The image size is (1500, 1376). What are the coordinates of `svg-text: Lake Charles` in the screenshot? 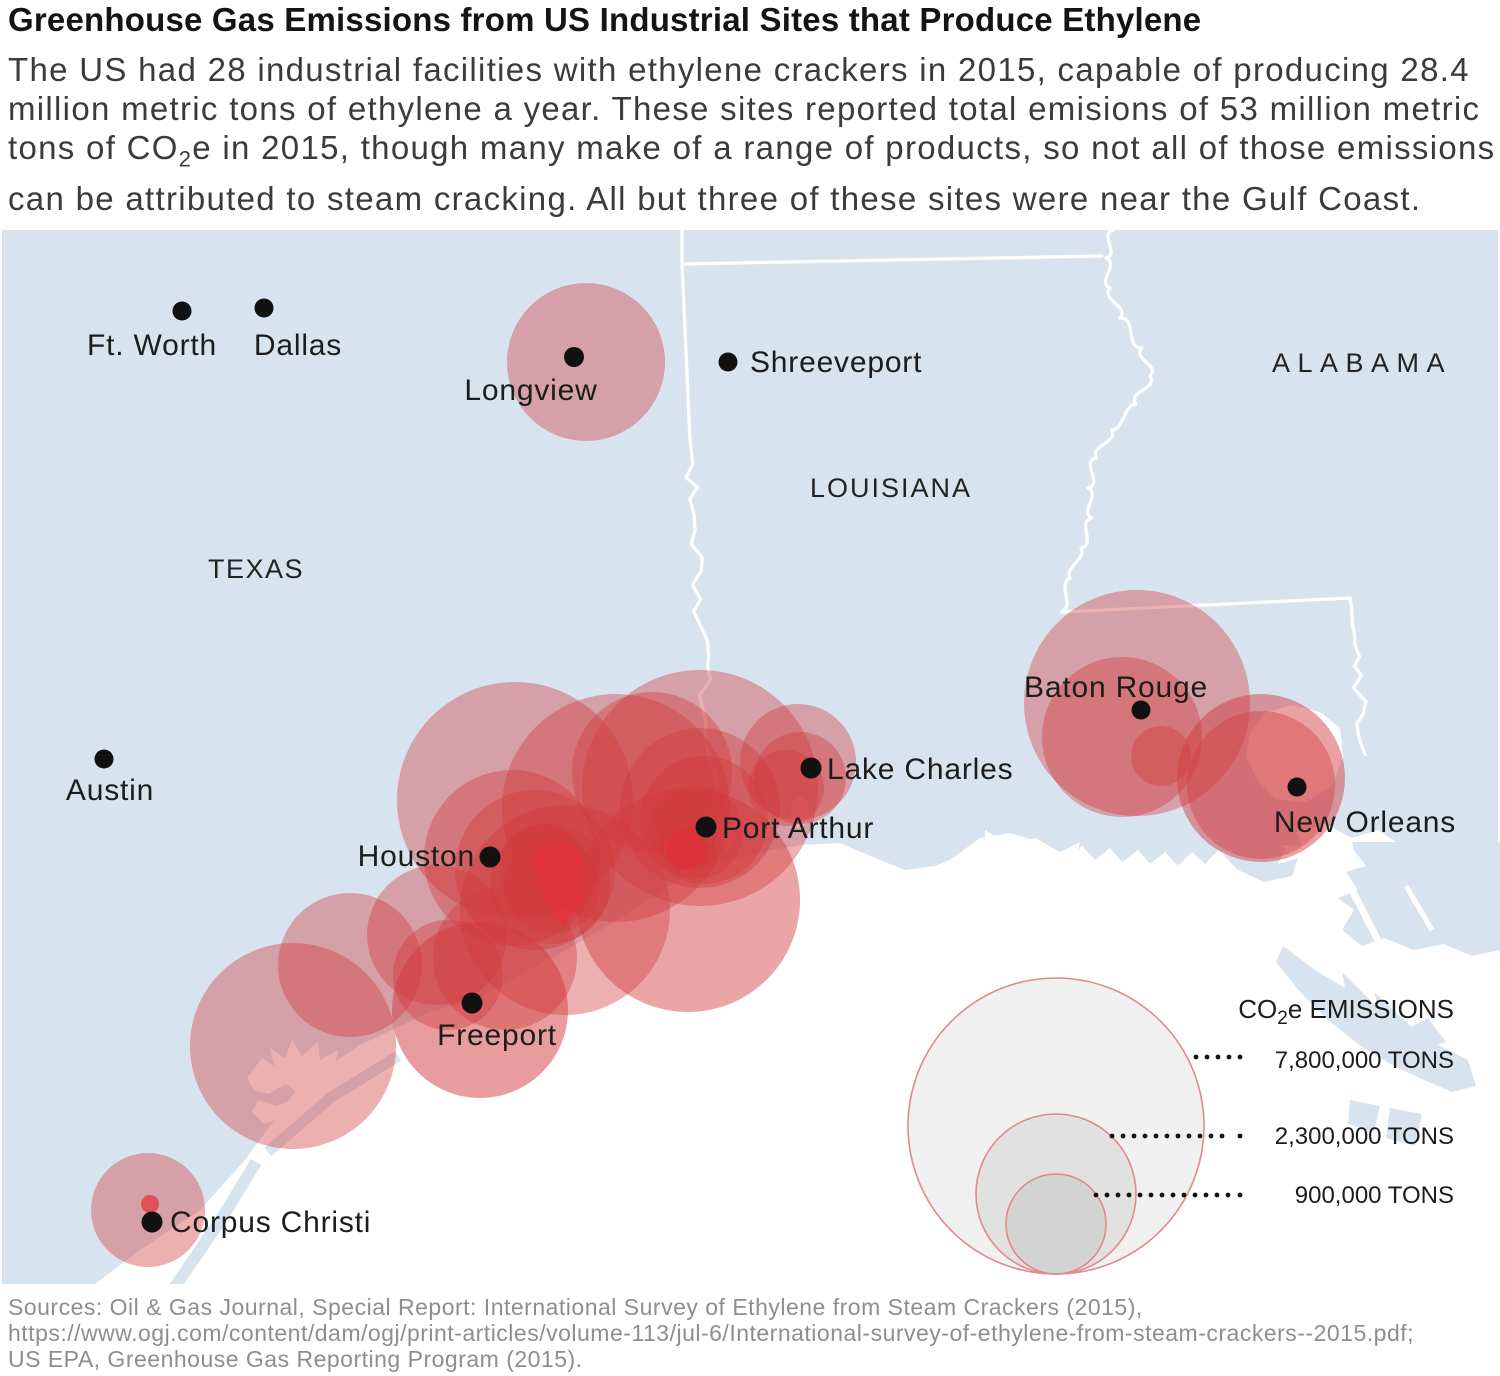 It's located at (920, 769).